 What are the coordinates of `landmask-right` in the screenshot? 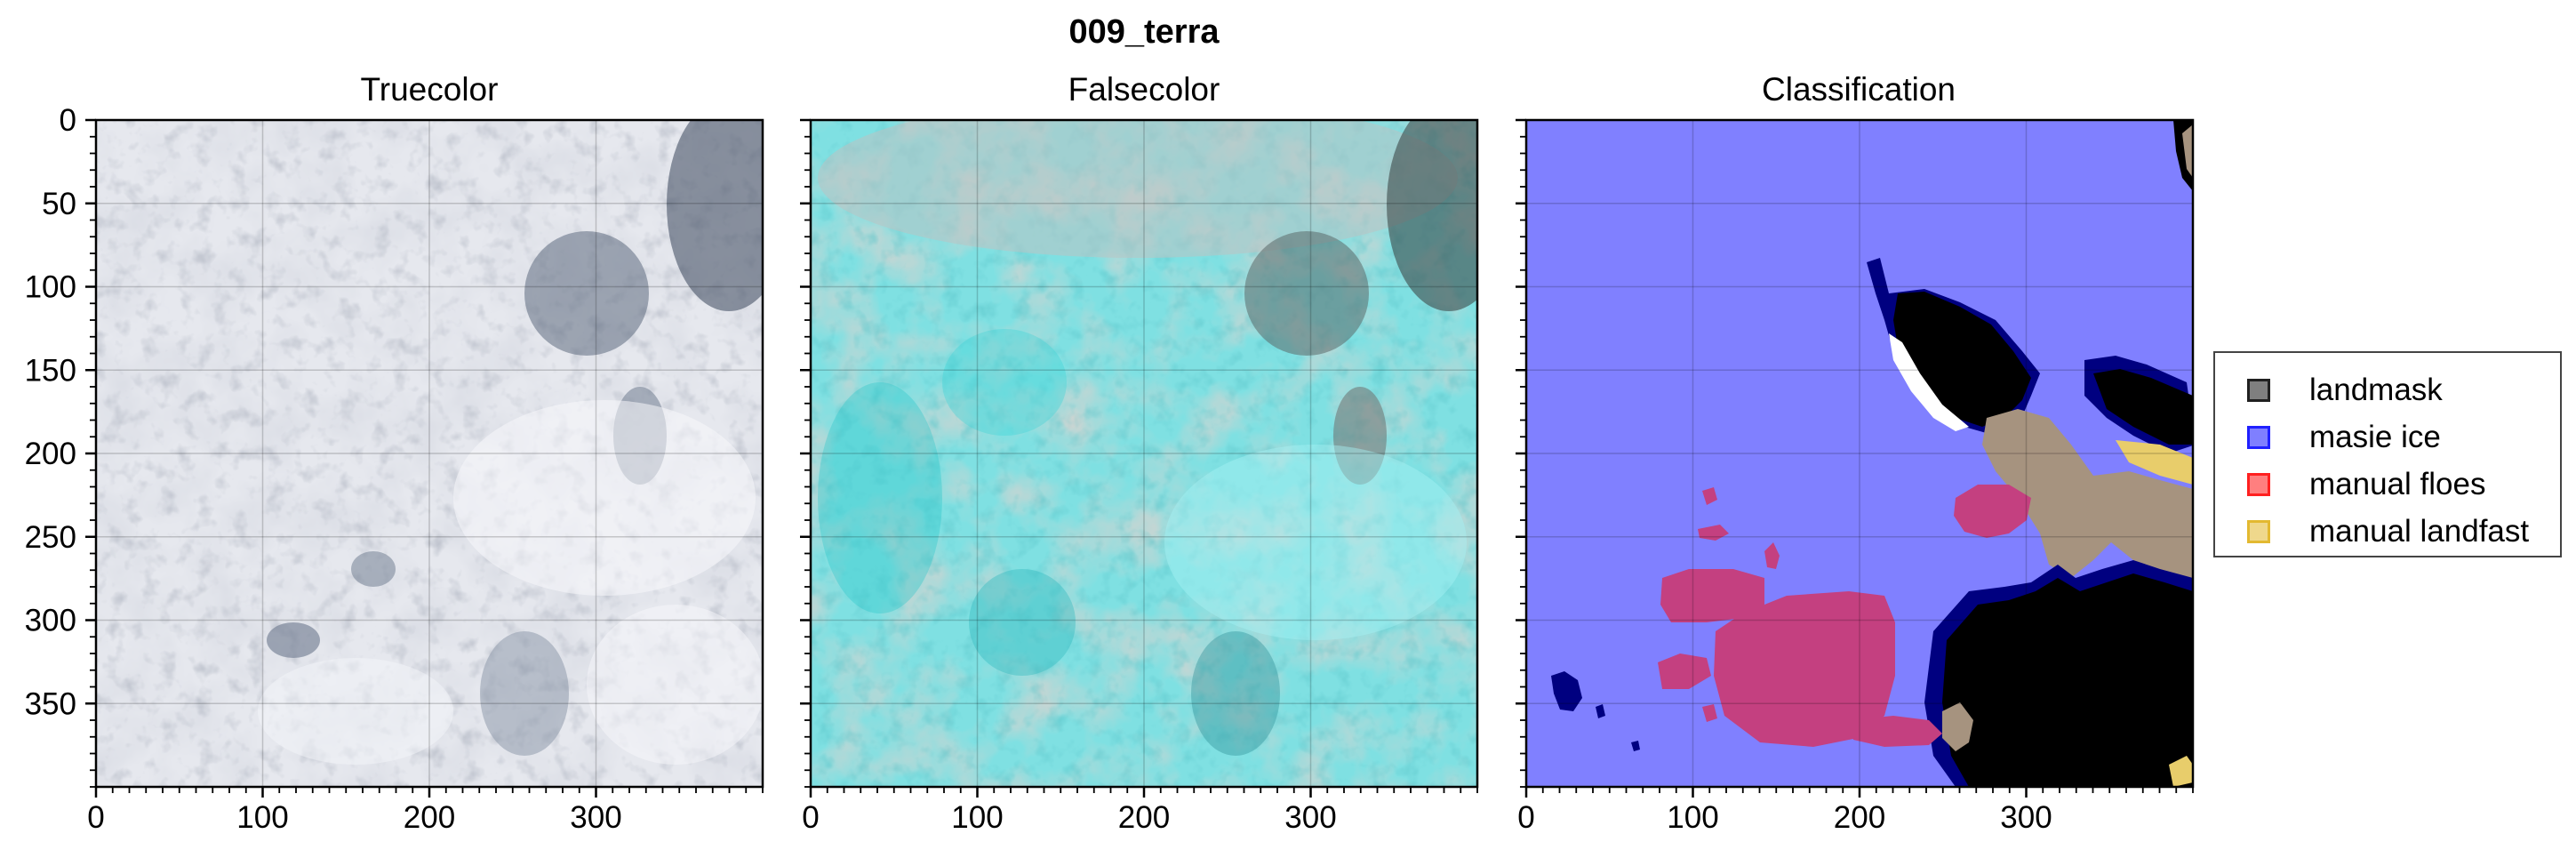 It's located at (2143, 407).